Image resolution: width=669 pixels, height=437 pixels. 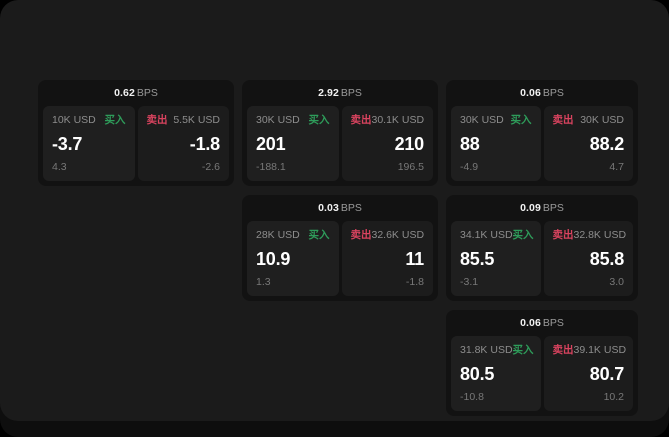 I want to click on sell-price-row: 210, so click(x=388, y=144).